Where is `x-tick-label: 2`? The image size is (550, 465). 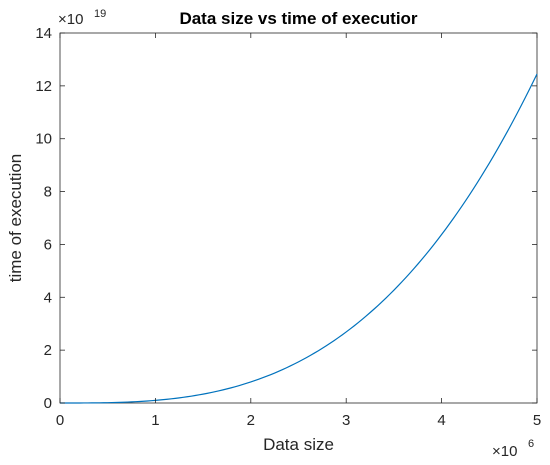
x-tick-label: 2 is located at coordinates (251, 420).